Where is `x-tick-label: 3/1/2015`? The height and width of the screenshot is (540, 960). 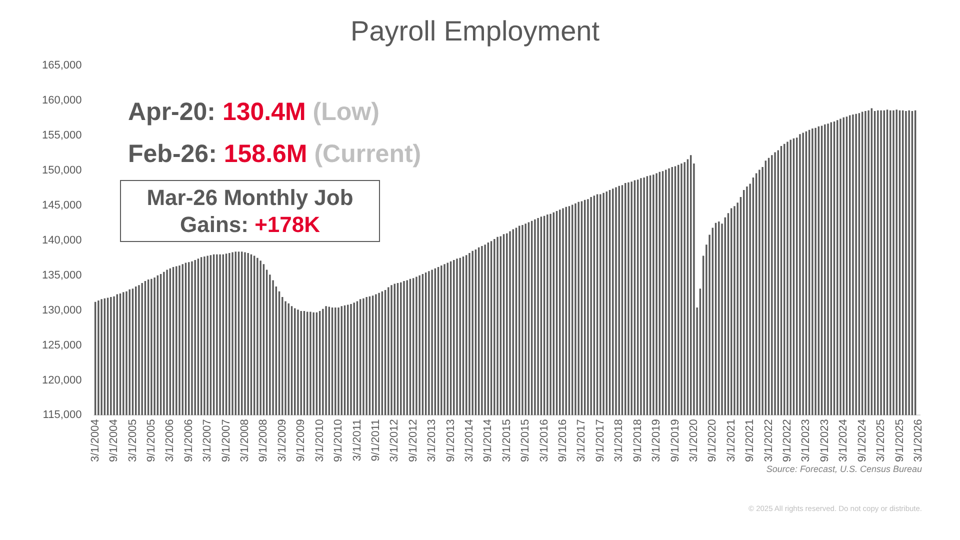 x-tick-label: 3/1/2015 is located at coordinates (506, 440).